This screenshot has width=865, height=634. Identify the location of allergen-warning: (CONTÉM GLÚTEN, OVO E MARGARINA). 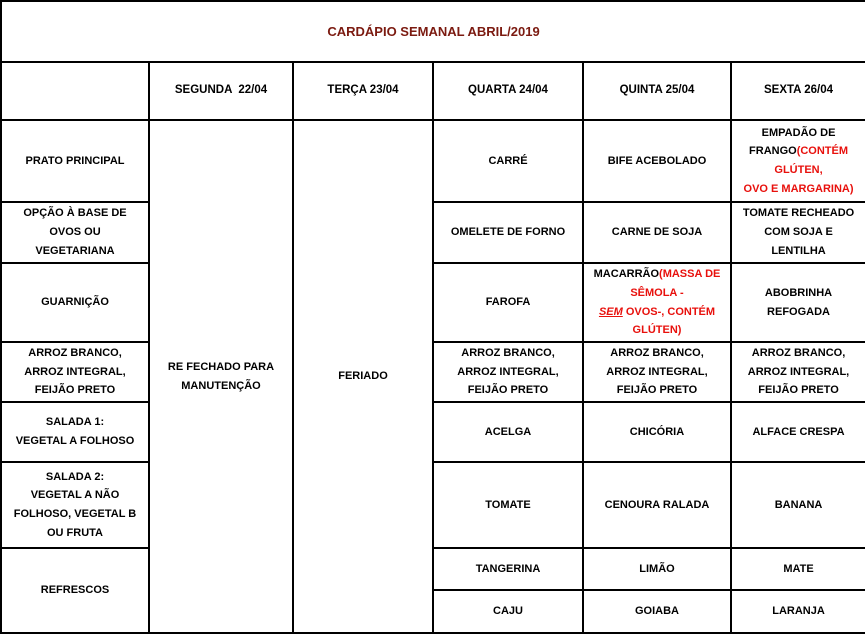
(798, 170).